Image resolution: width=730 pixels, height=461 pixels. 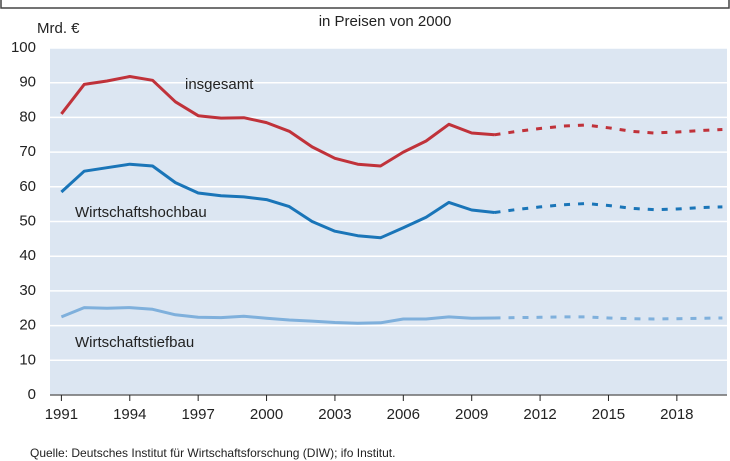 I want to click on chart-title: in Preisen von 2000, so click(x=385, y=21).